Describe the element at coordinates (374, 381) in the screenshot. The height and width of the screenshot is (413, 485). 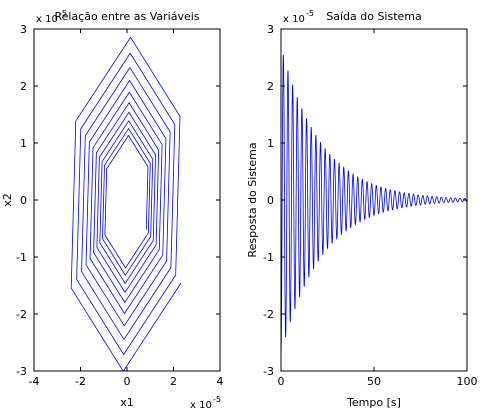
I see `x-tick-label: 50` at that location.